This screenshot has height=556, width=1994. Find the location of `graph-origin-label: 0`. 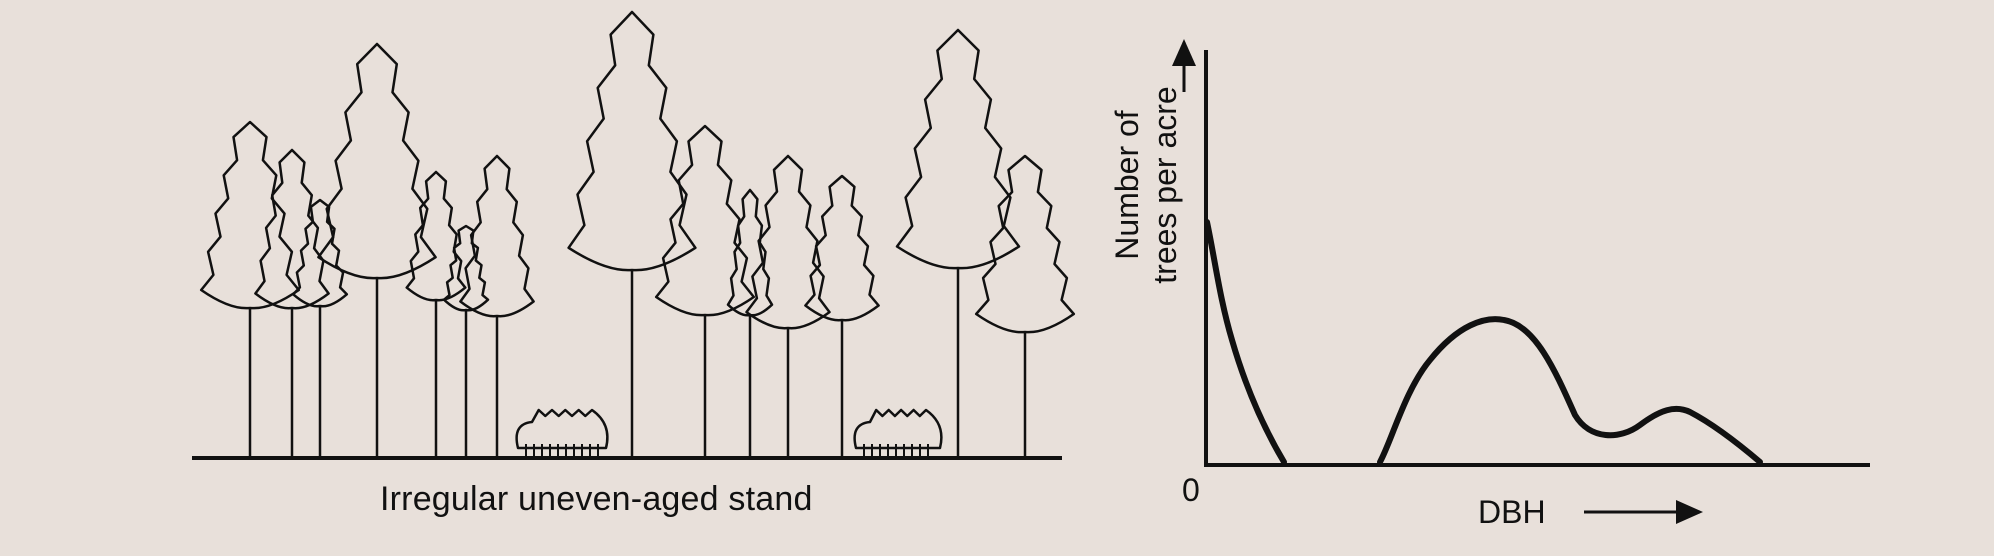

graph-origin-label: 0 is located at coordinates (1191, 490).